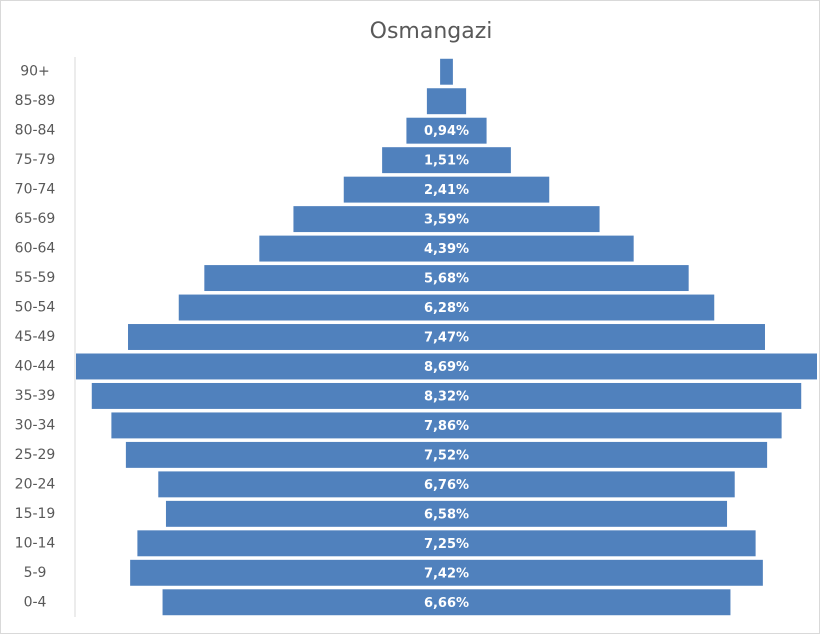 Image resolution: width=820 pixels, height=635 pixels. I want to click on data-label: 8,69%, so click(446, 367).